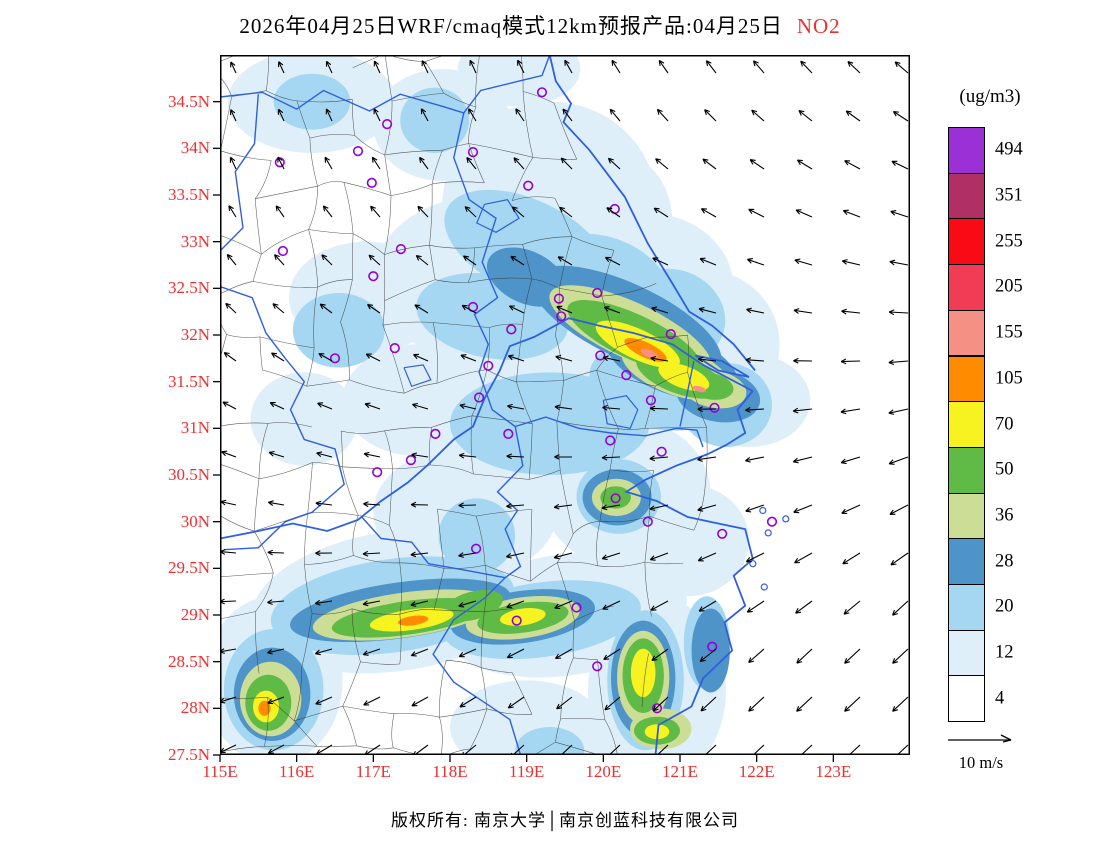 The image size is (1100, 850). Describe the element at coordinates (195, 521) in the screenshot. I see `lat-tick-label: 30N` at that location.